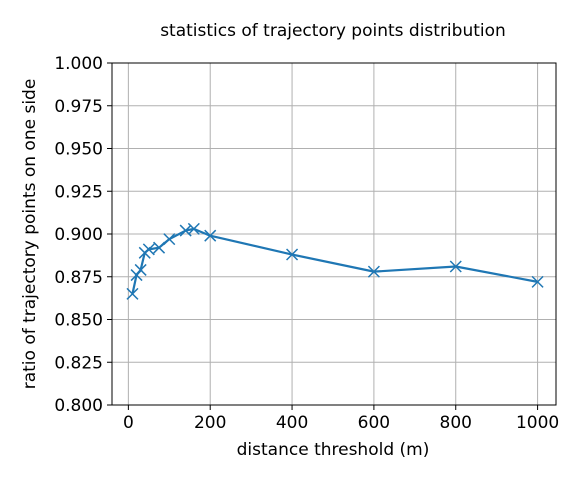  Describe the element at coordinates (78, 192) in the screenshot. I see `y-tick-label: 0.925` at that location.